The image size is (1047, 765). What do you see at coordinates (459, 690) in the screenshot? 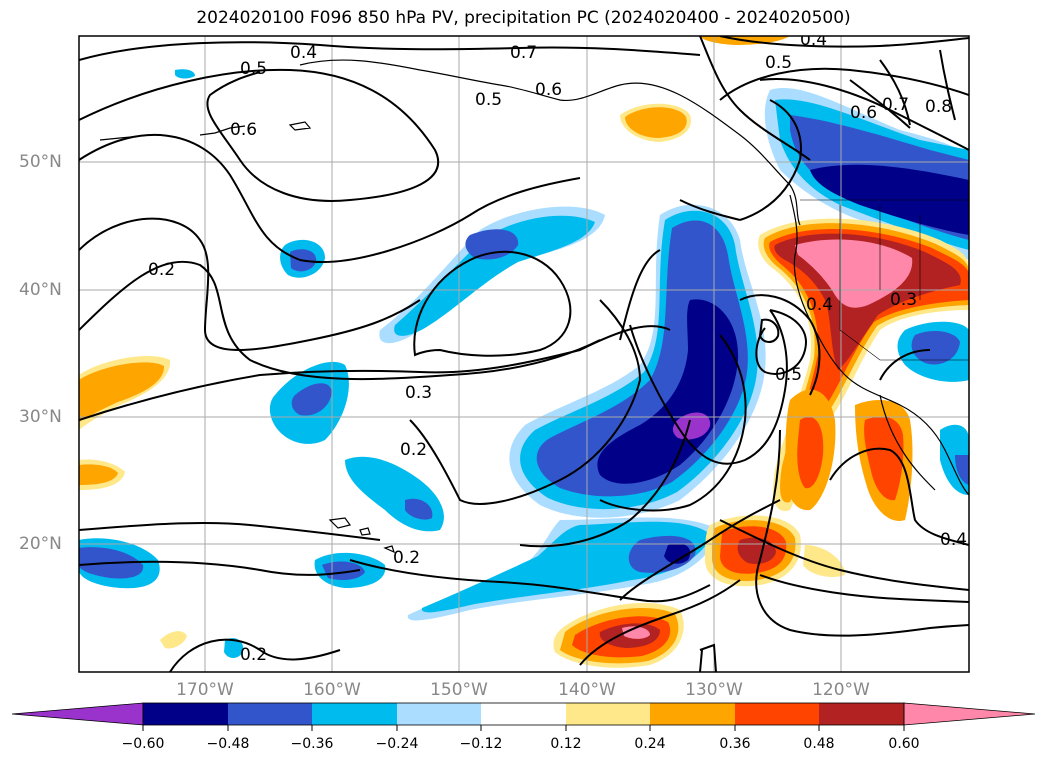
I see `lon-label: 150°W` at bounding box center [459, 690].